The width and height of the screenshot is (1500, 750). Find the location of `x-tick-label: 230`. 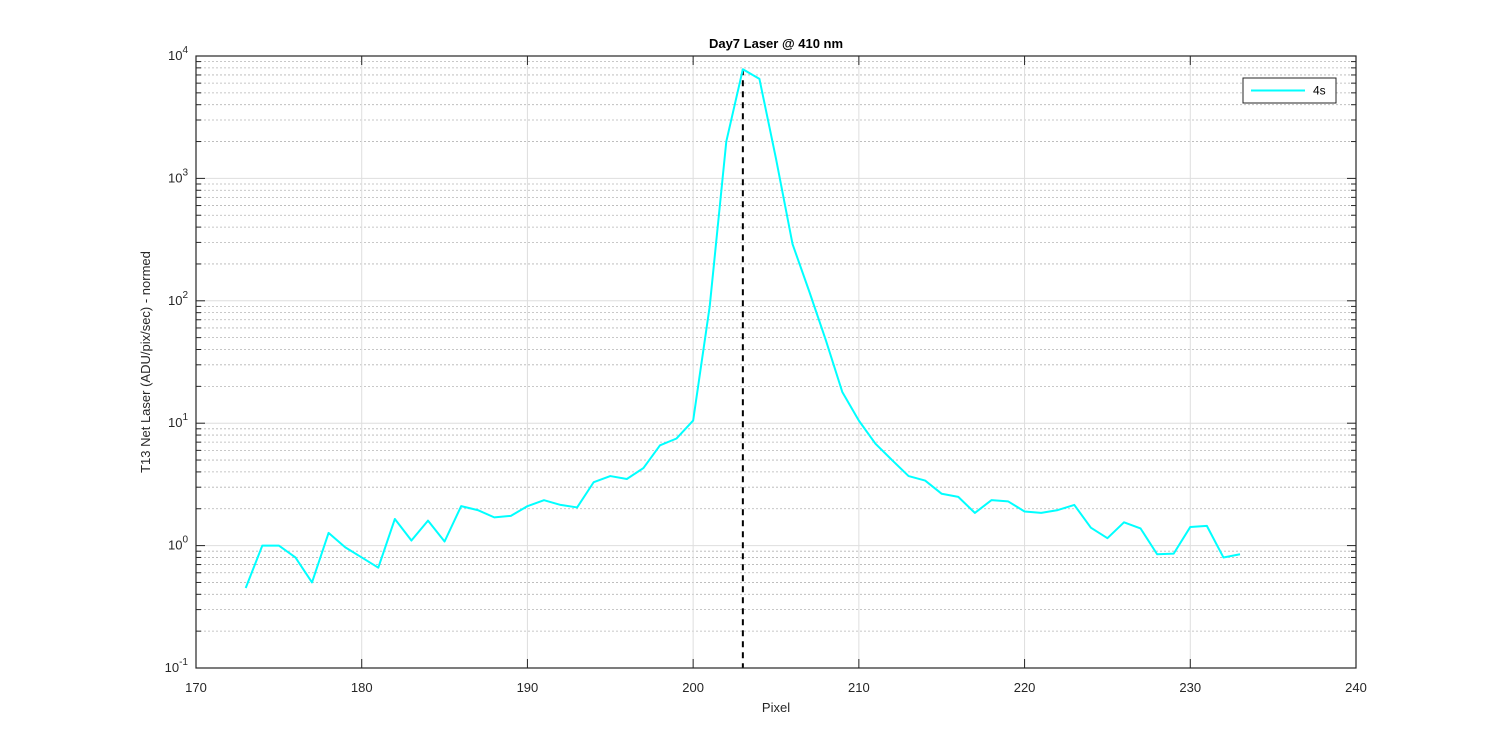

x-tick-label: 230 is located at coordinates (1190, 687).